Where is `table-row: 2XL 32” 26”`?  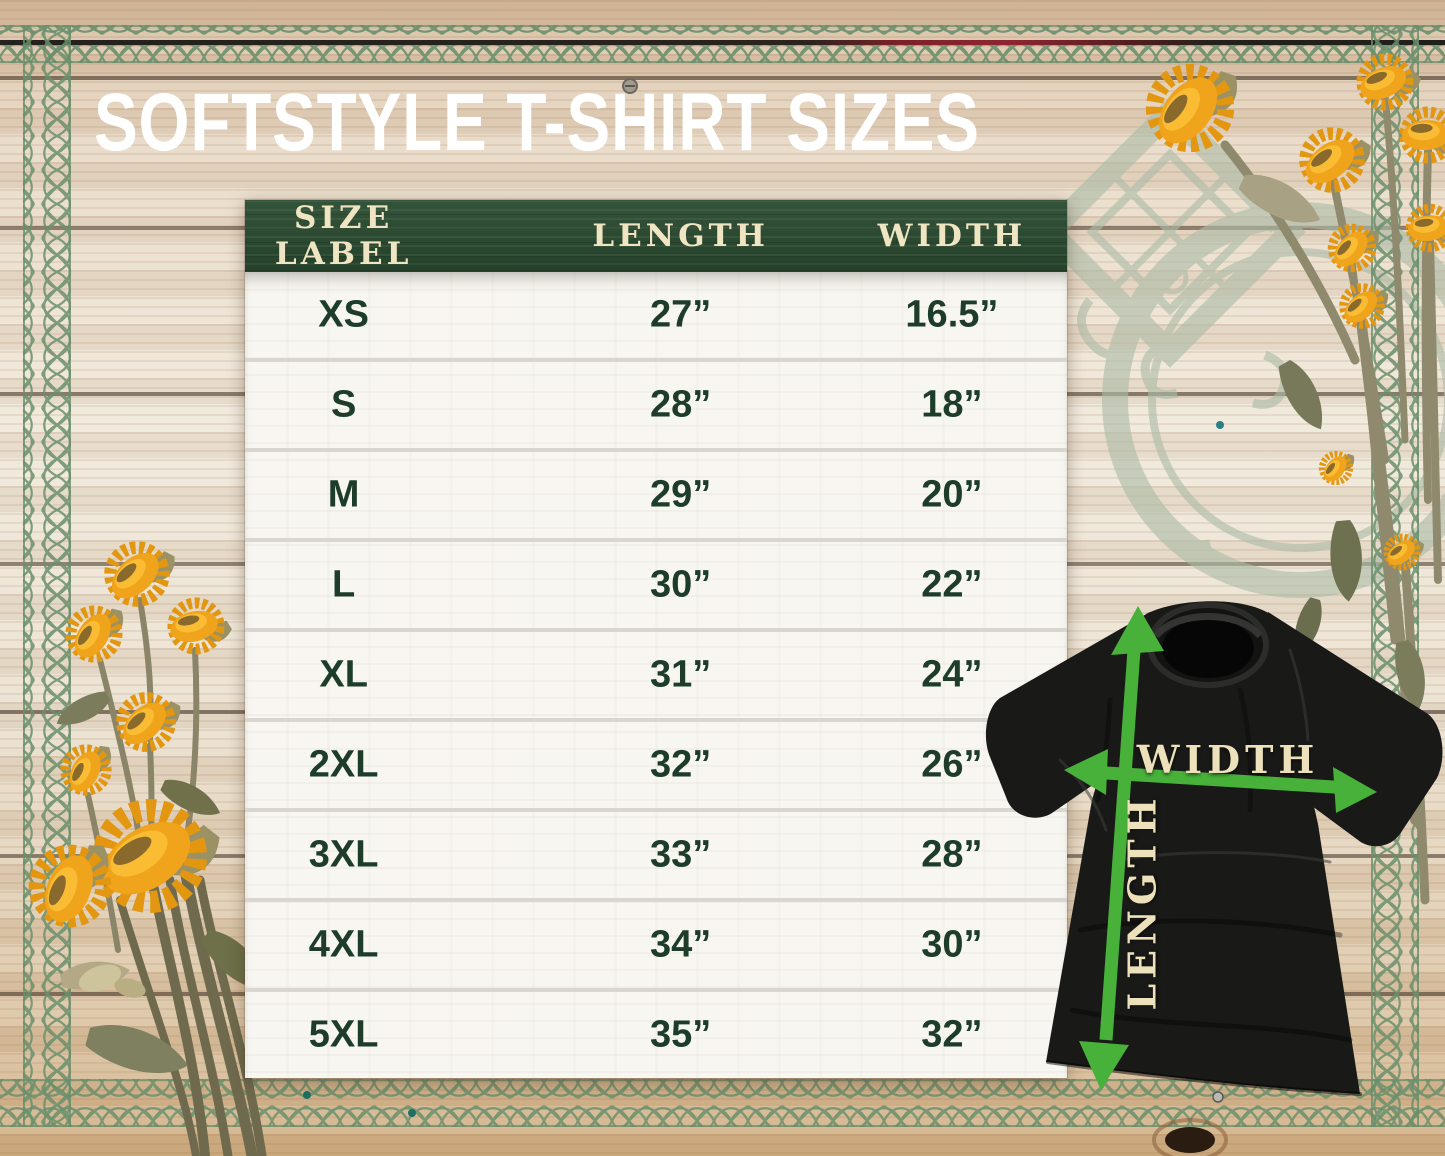 table-row: 2XL 32” 26” is located at coordinates (656, 763).